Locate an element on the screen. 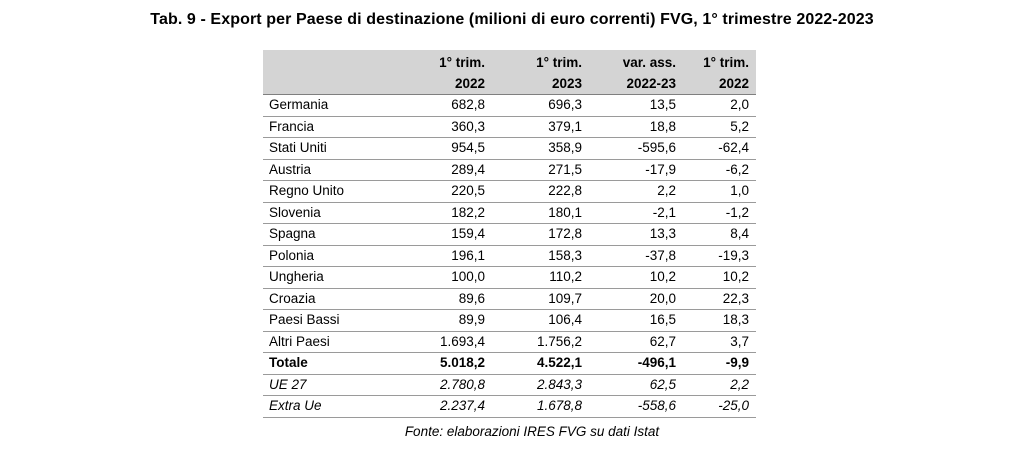 The height and width of the screenshot is (454, 1024). table-cell: 220,5 is located at coordinates (442, 191).